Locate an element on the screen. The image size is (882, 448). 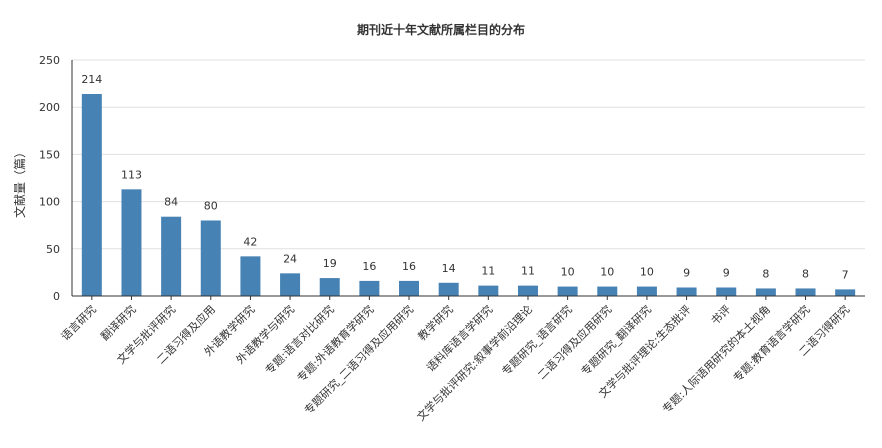
y-axis-label: 文献量（篇） is located at coordinates (19, 182).